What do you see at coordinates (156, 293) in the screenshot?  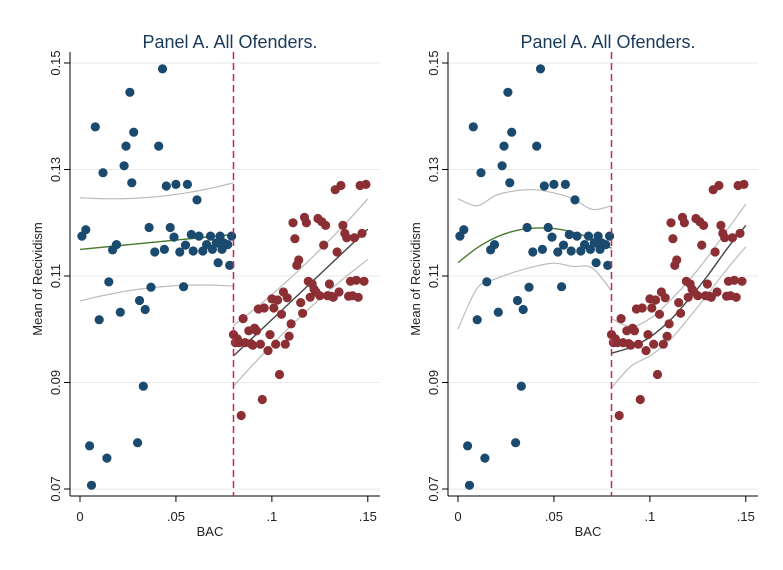 I see `ci-lower-left` at bounding box center [156, 293].